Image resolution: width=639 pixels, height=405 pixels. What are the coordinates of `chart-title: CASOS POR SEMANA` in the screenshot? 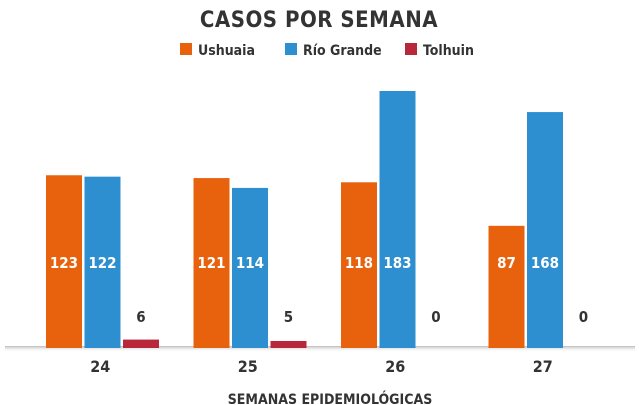 It's located at (319, 20).